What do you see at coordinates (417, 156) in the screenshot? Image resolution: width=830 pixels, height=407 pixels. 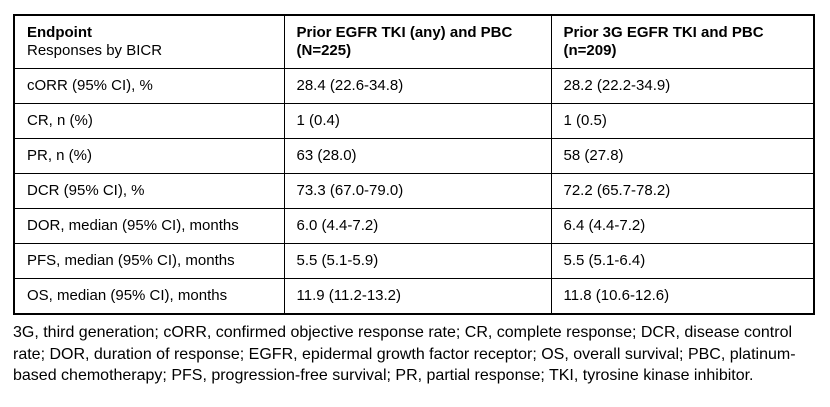 I see `cell-arm1-value: 63 (28.0)` at bounding box center [417, 156].